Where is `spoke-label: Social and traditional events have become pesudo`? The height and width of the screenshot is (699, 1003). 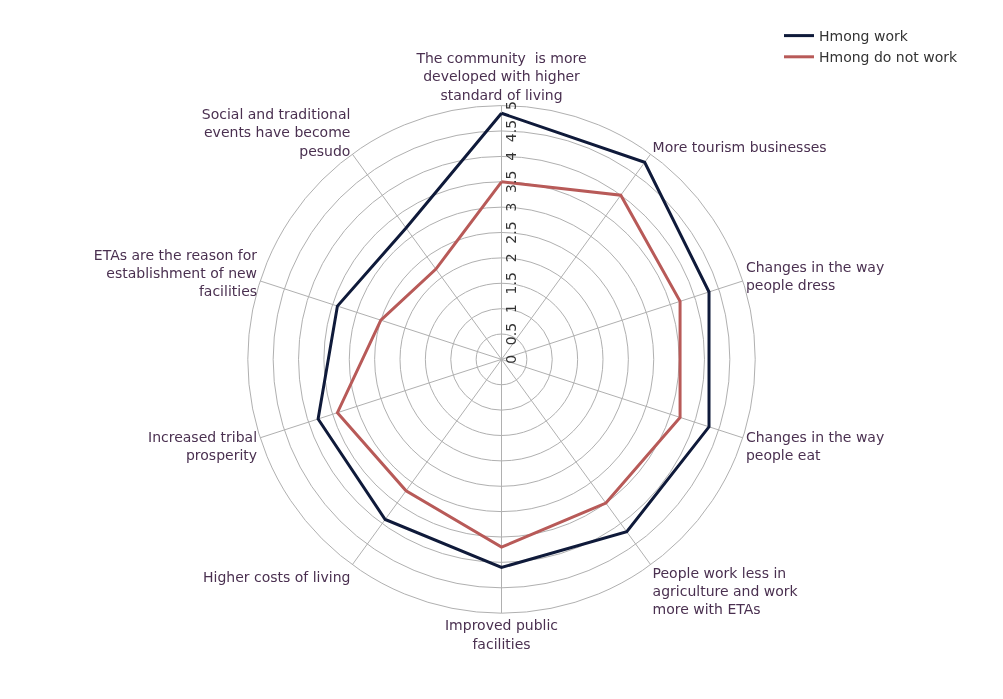
spoke-label: Social and traditional events have become pesudo is located at coordinates (276, 132).